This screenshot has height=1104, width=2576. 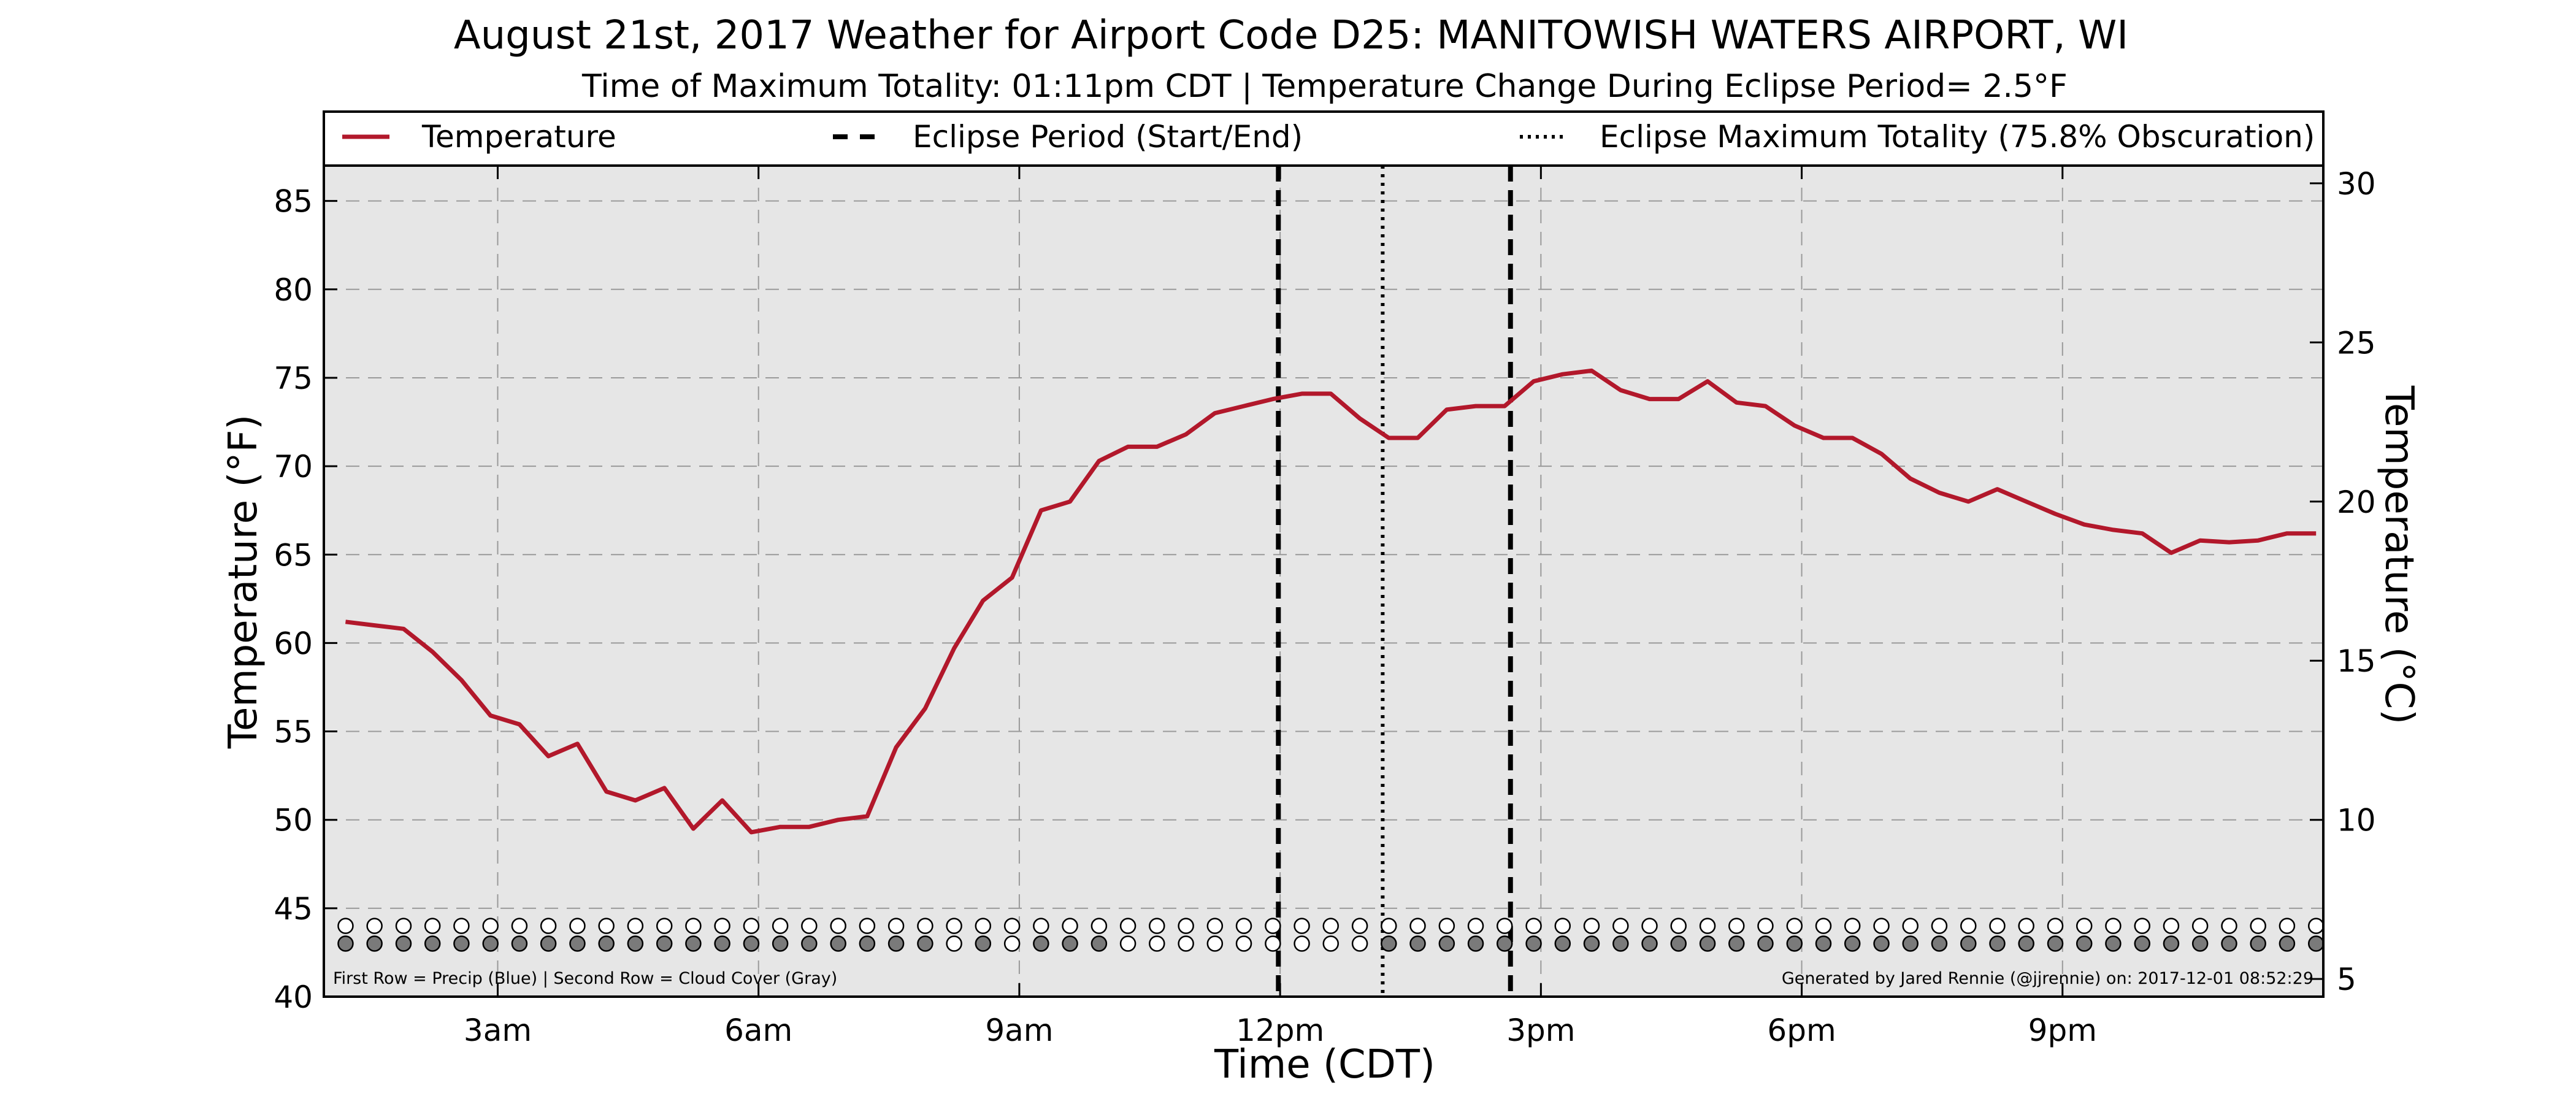 What do you see at coordinates (1324, 1064) in the screenshot?
I see `x-axis-label: Time (CDT)` at bounding box center [1324, 1064].